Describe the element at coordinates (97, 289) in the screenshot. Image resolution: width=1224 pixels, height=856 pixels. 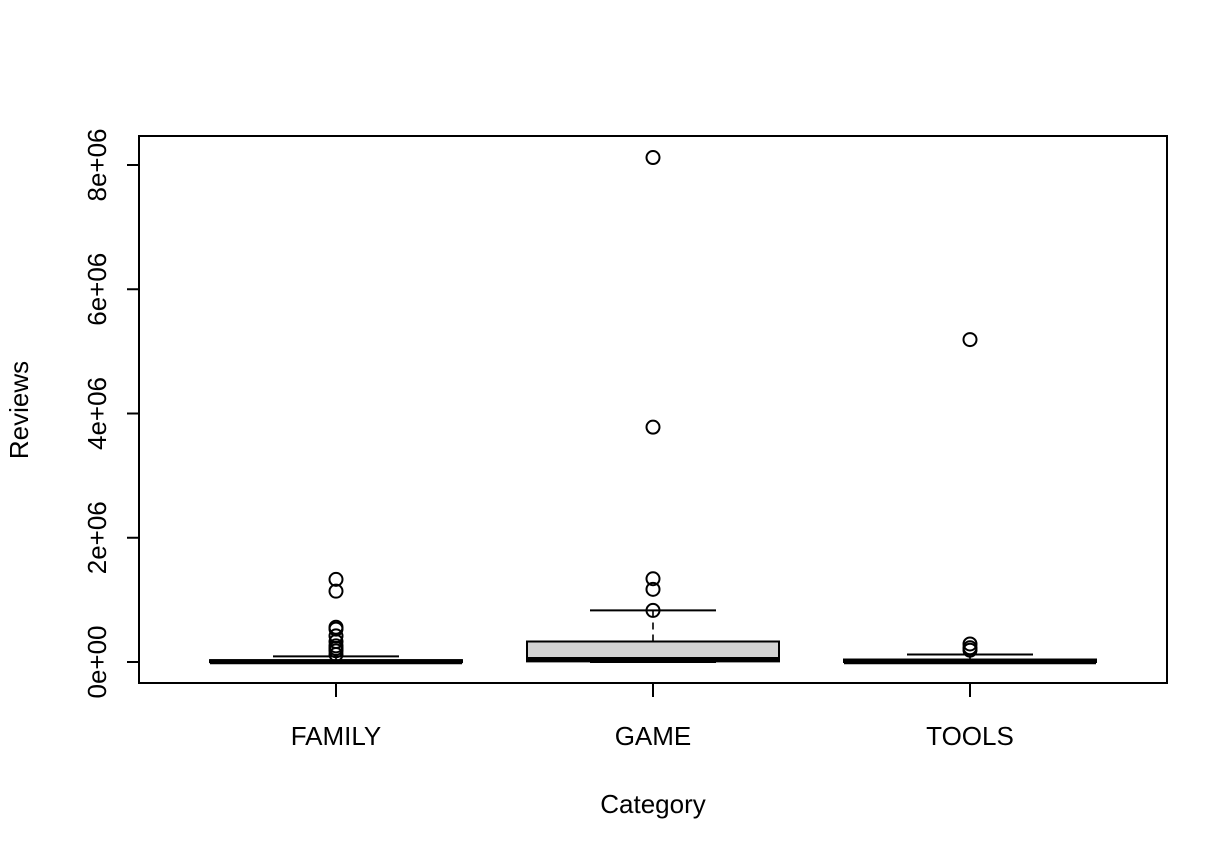
I see `y-tick-label: 6e+06` at that location.